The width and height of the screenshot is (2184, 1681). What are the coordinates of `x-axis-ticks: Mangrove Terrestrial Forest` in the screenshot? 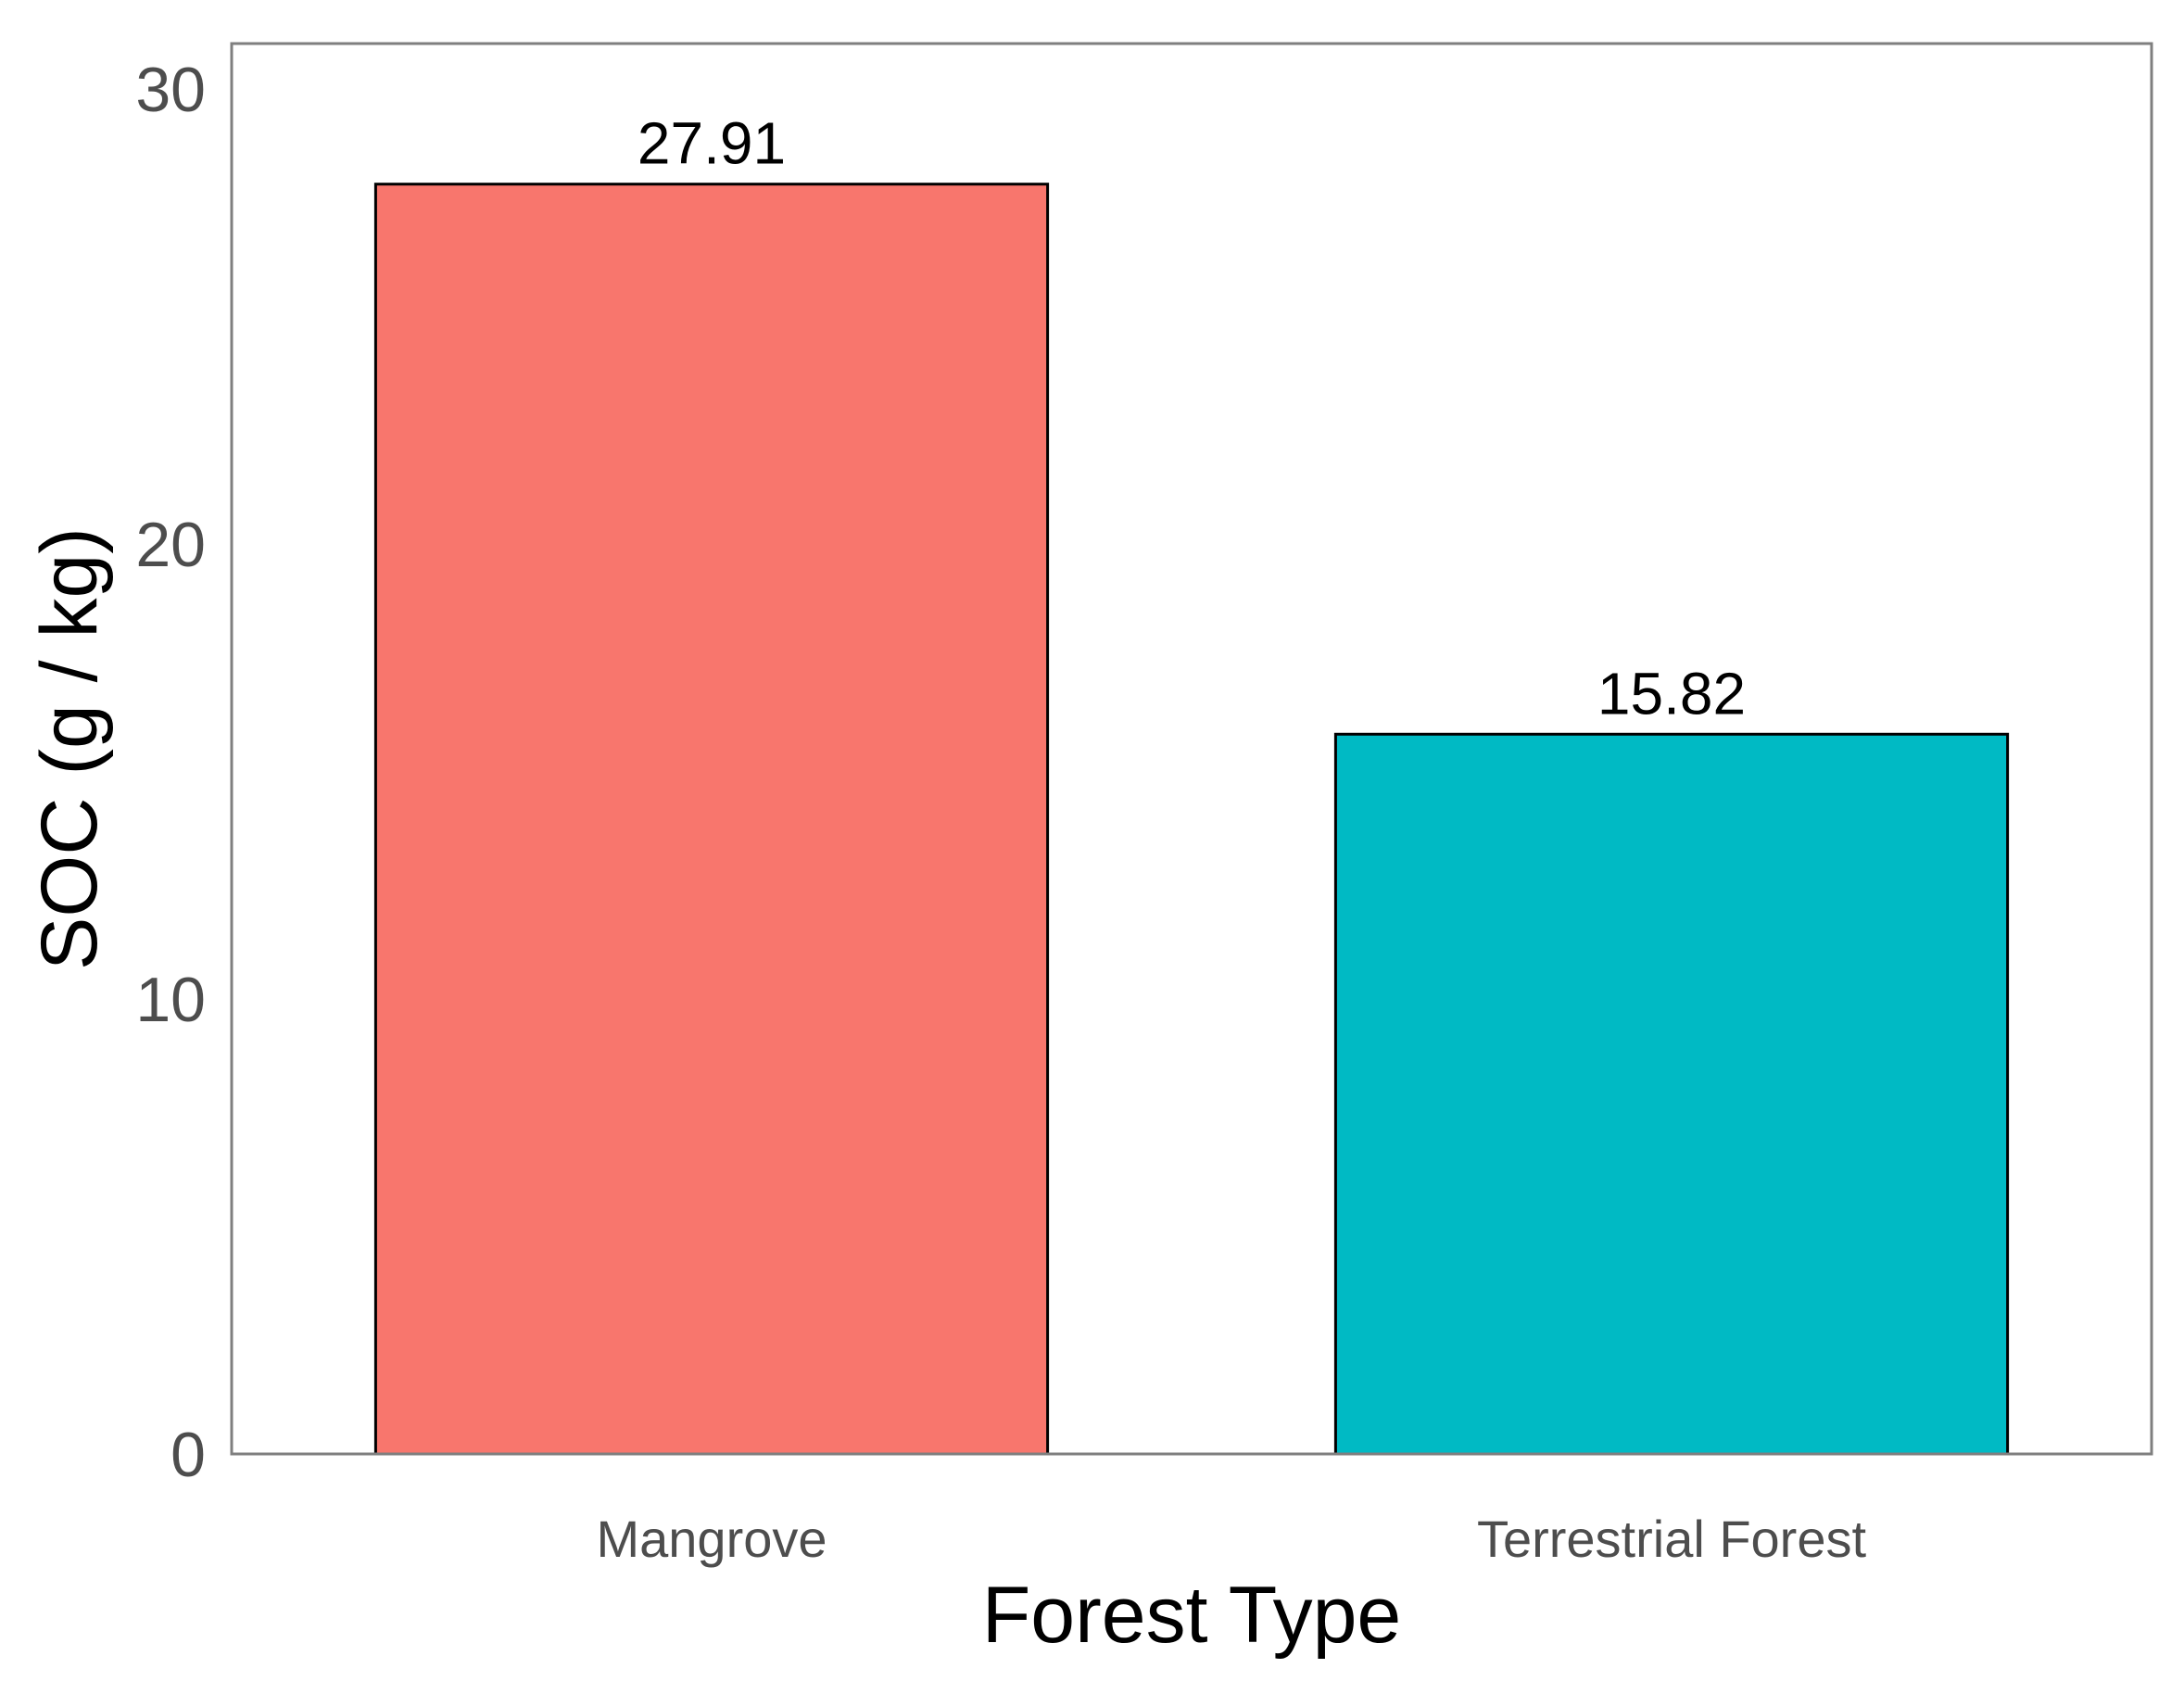 It's located at (1231, 1539).